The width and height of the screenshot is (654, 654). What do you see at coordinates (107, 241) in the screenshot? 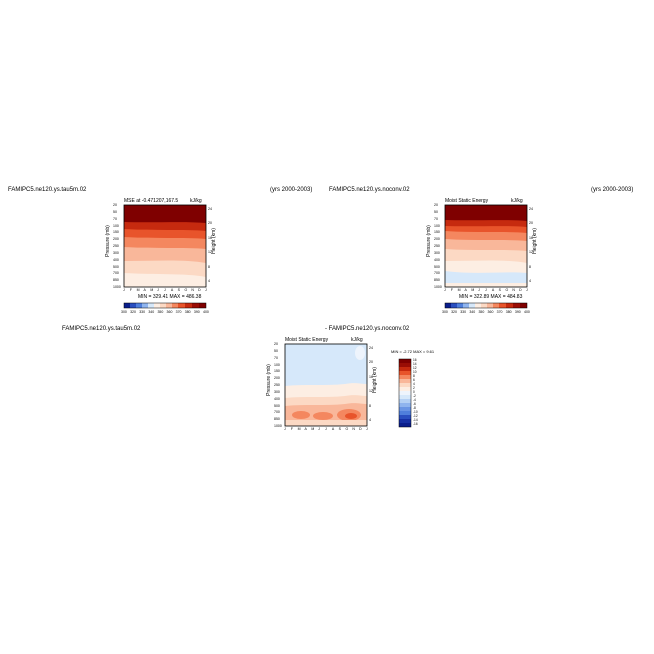
I see `panel1-ylabel: Pressure (mb)` at bounding box center [107, 241].